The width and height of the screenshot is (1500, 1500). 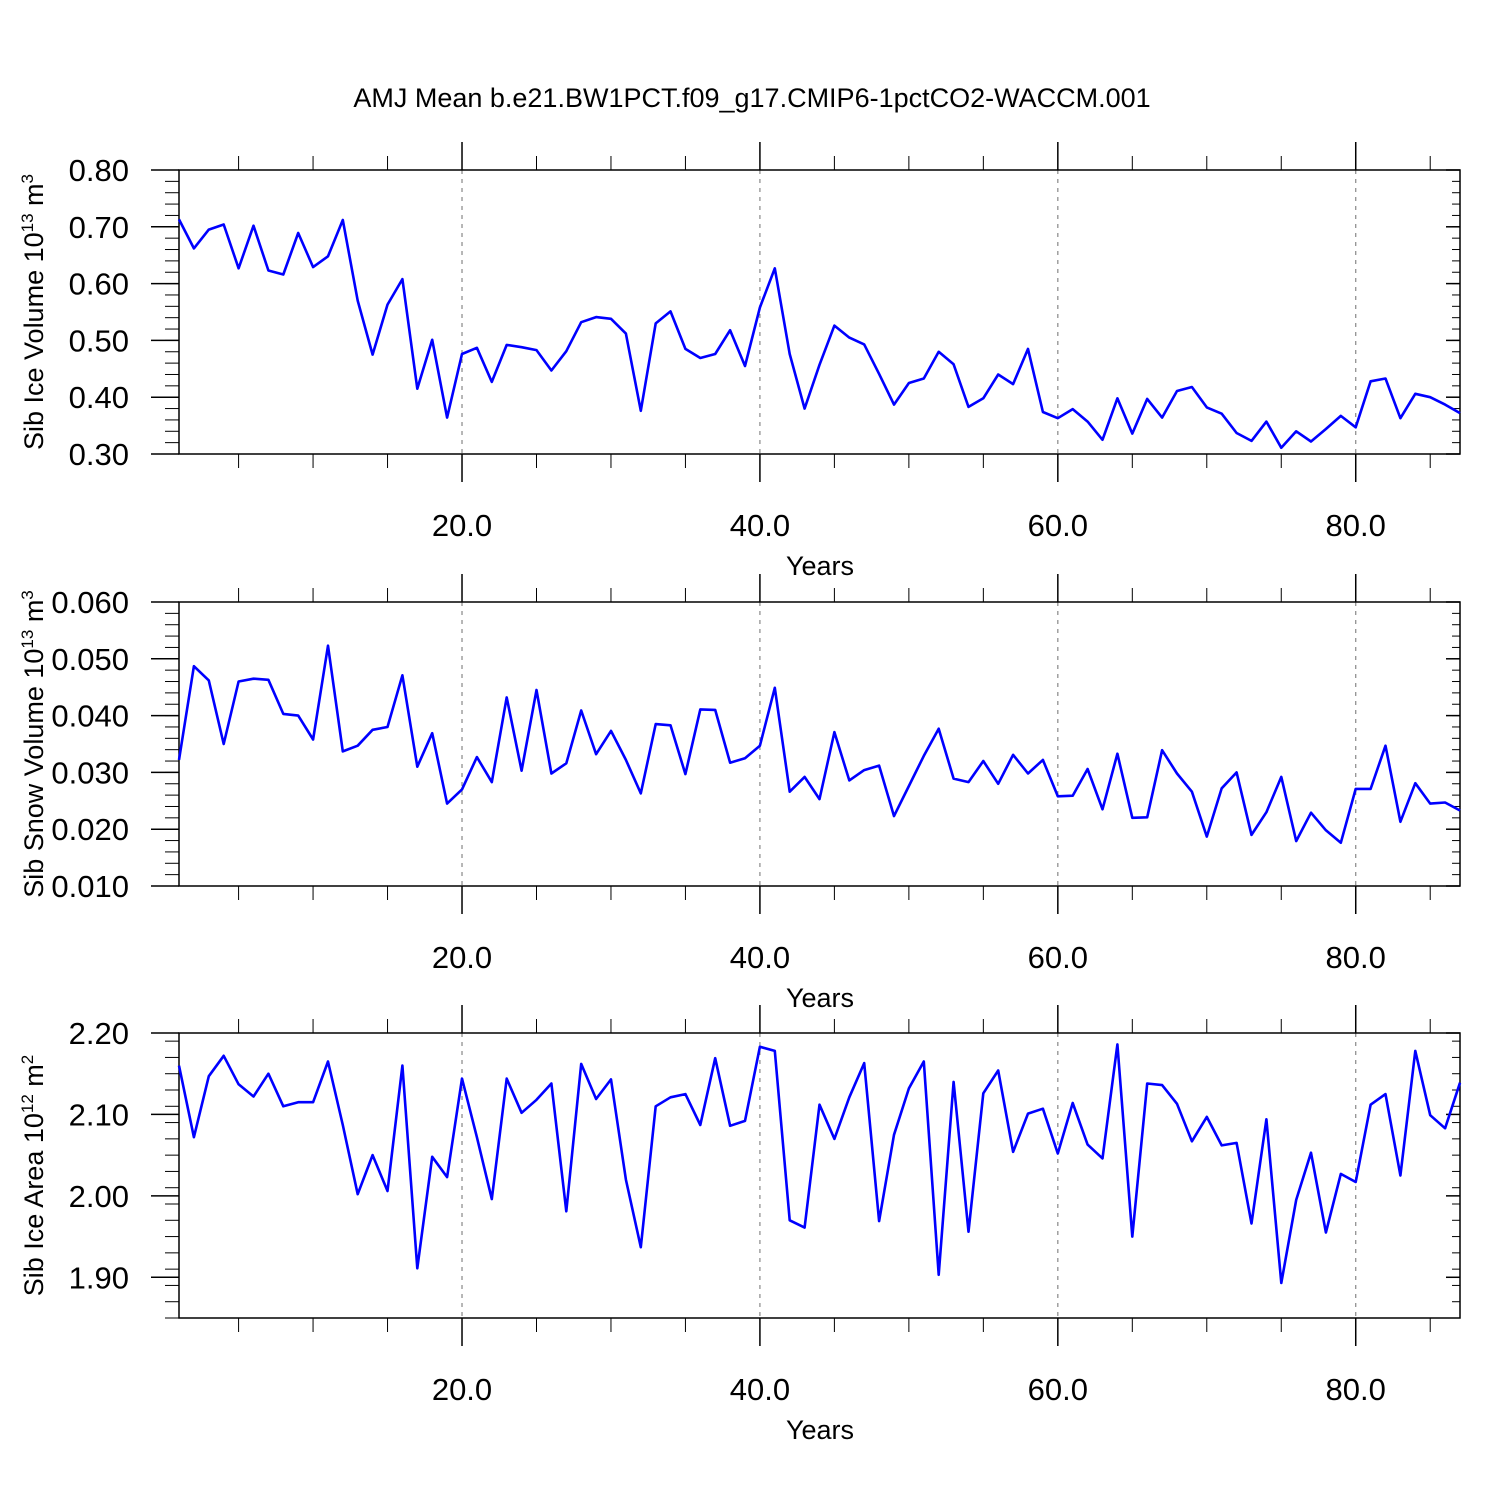 What do you see at coordinates (99, 397) in the screenshot?
I see `y-tick-label: 0.40` at bounding box center [99, 397].